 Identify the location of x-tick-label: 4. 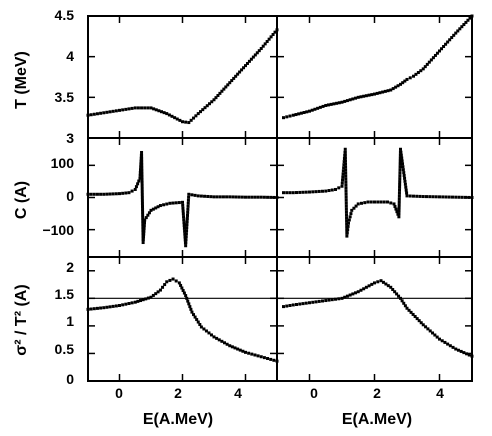
(440, 393).